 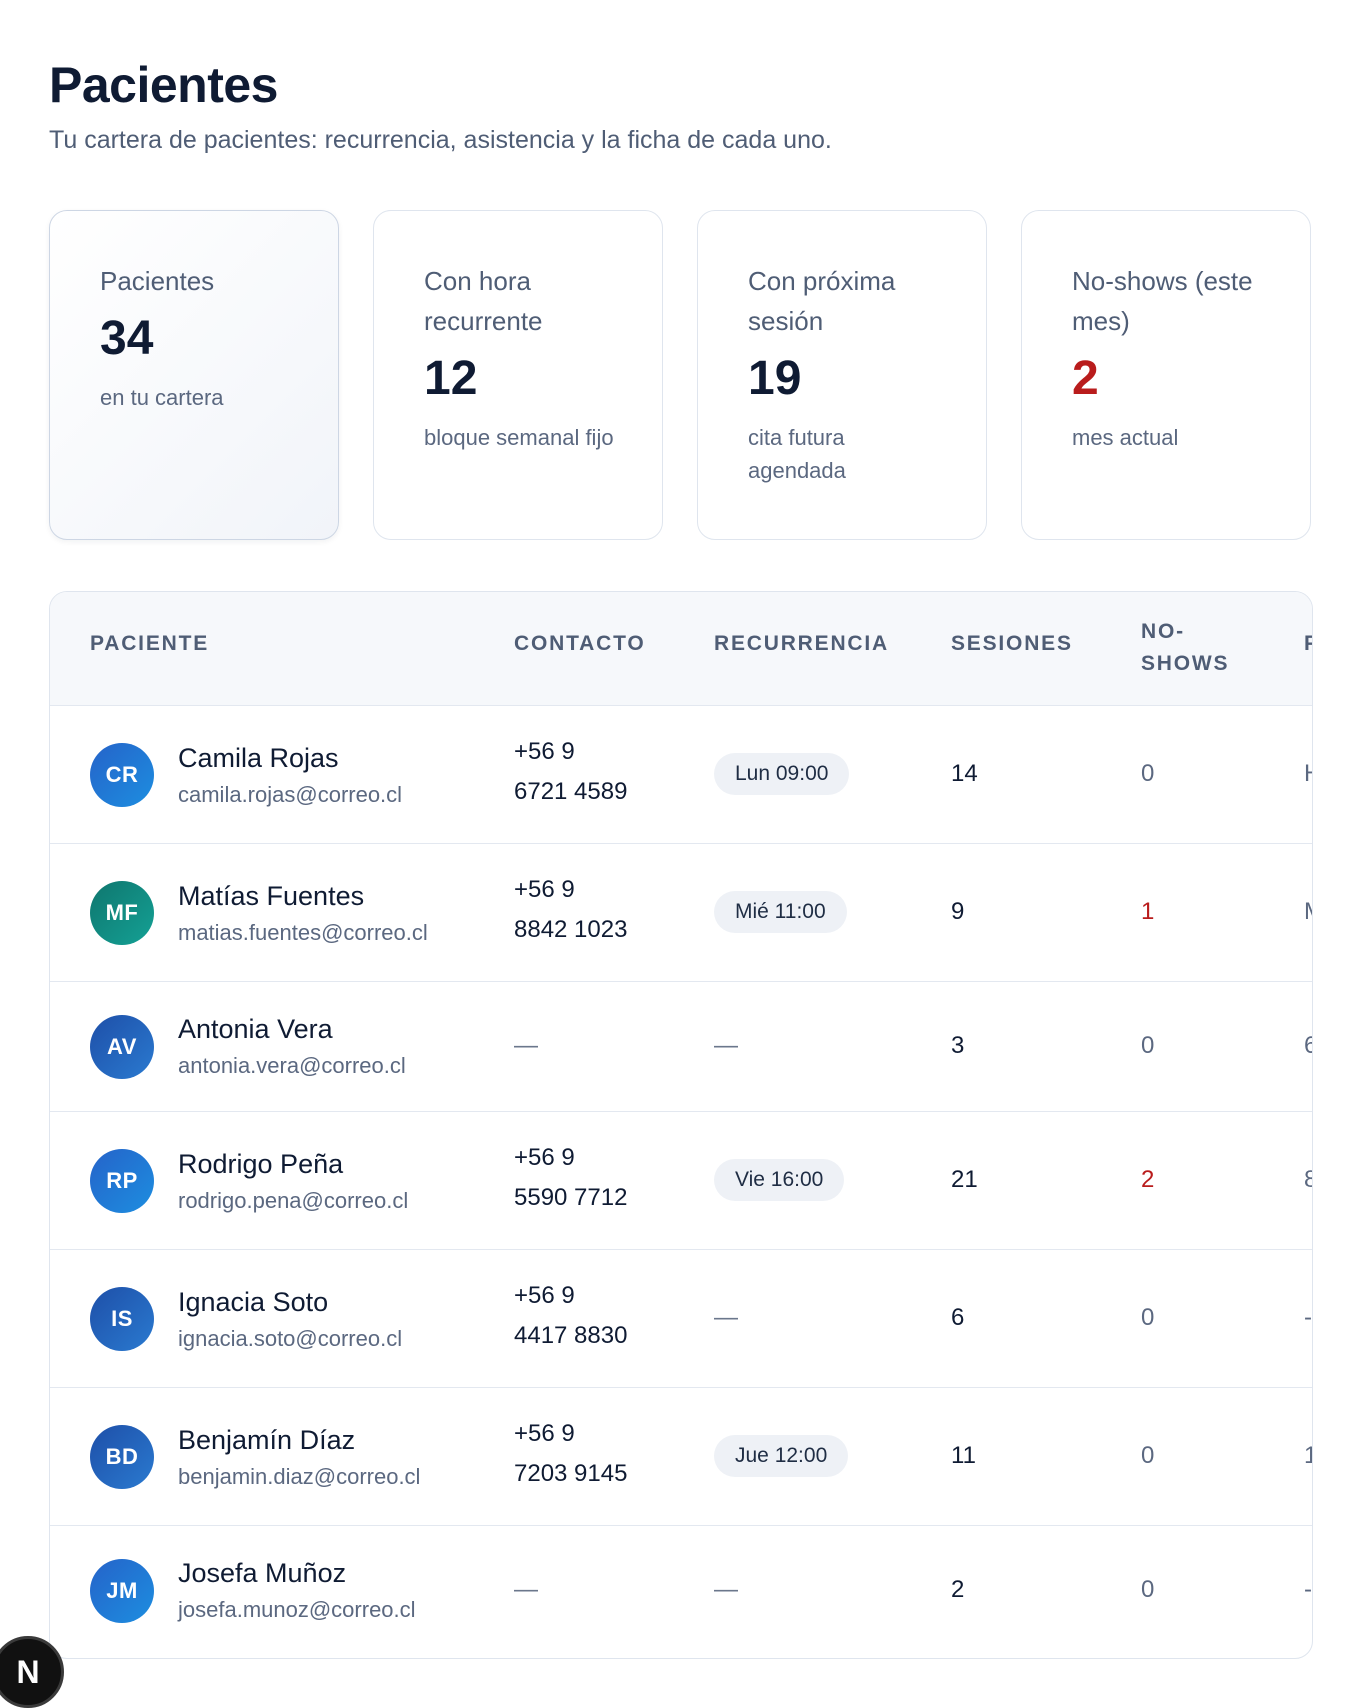 I want to click on dev-tools-badge: N, so click(x=32, y=1672).